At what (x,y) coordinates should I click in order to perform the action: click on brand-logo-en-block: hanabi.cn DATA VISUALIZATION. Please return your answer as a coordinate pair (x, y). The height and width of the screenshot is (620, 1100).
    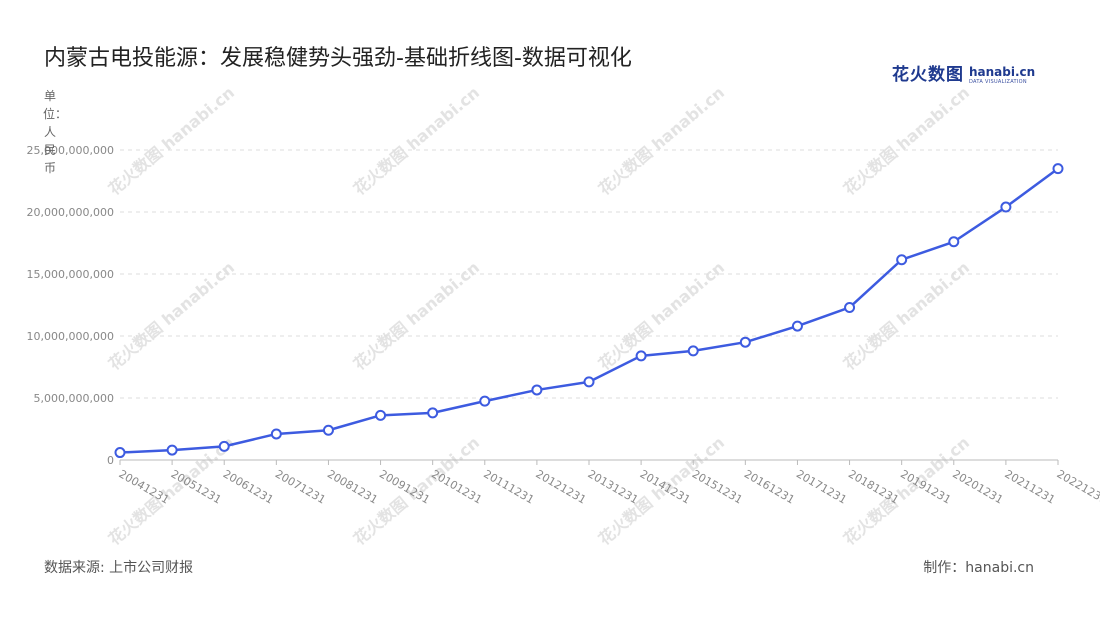
    Looking at the image, I should click on (1002, 75).